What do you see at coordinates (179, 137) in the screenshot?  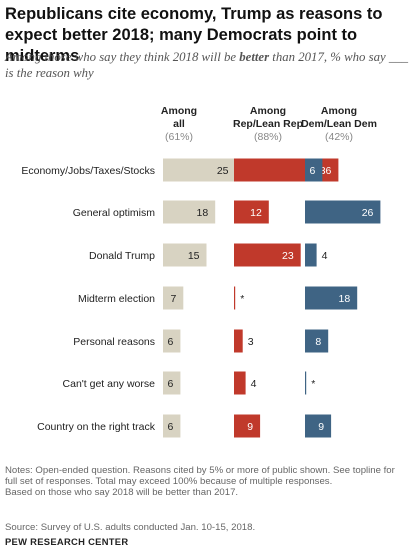 I see `column-subheader: (61%)` at bounding box center [179, 137].